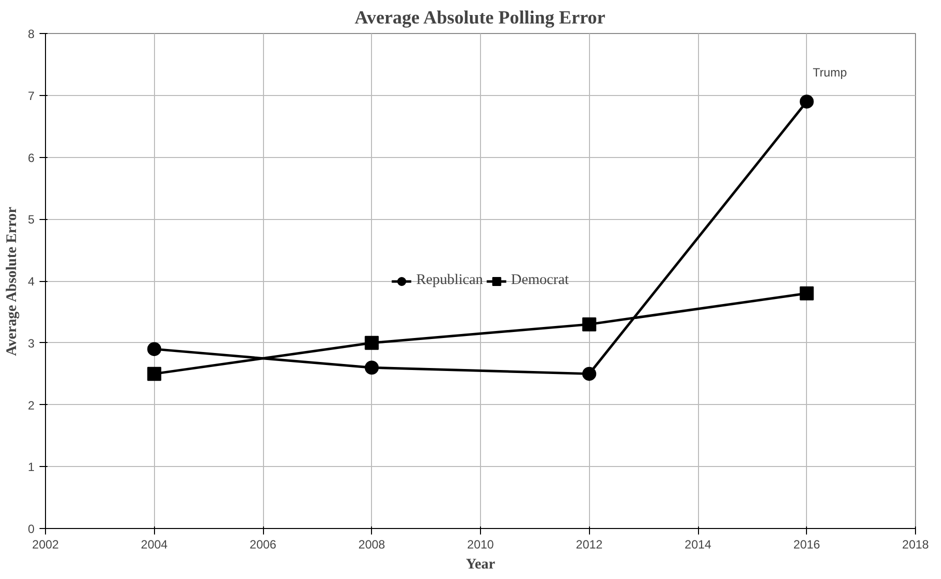 The height and width of the screenshot is (579, 941). I want to click on y-tick-label: 2, so click(31, 405).